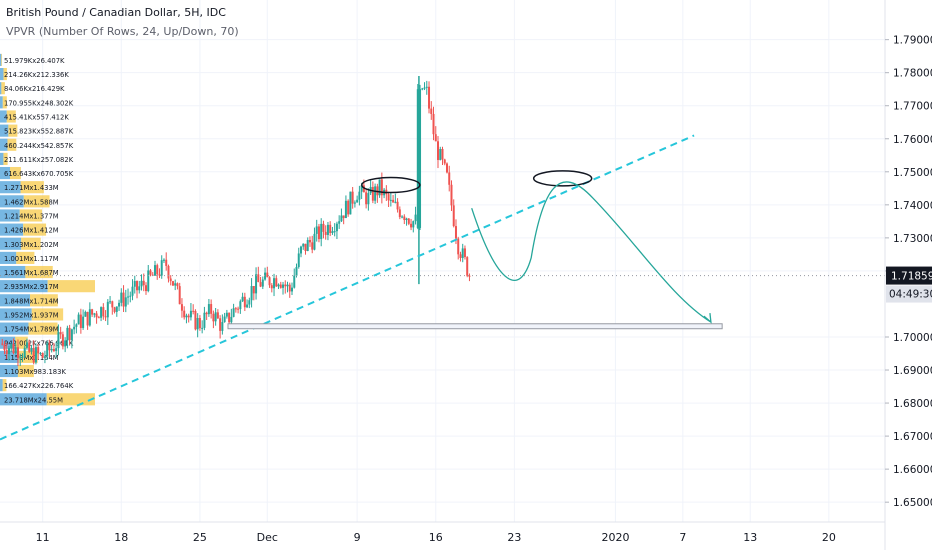 This screenshot has height=550, width=932. I want to click on vp-row-label: 460.244Kx542.857K, so click(39, 146).